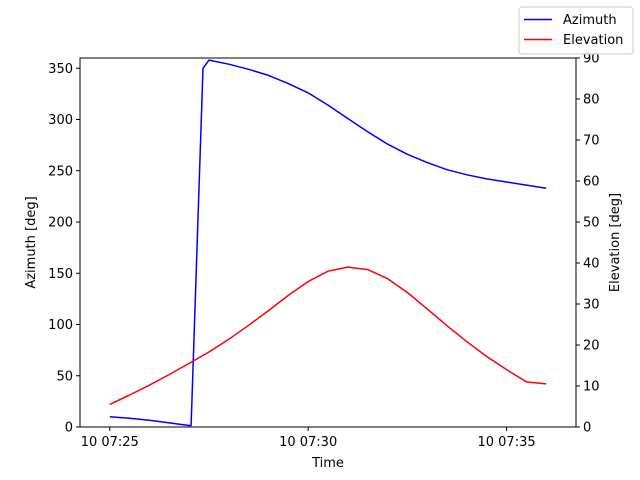 The image size is (640, 480). I want to click on y-right-tick-label: 40, so click(591, 264).